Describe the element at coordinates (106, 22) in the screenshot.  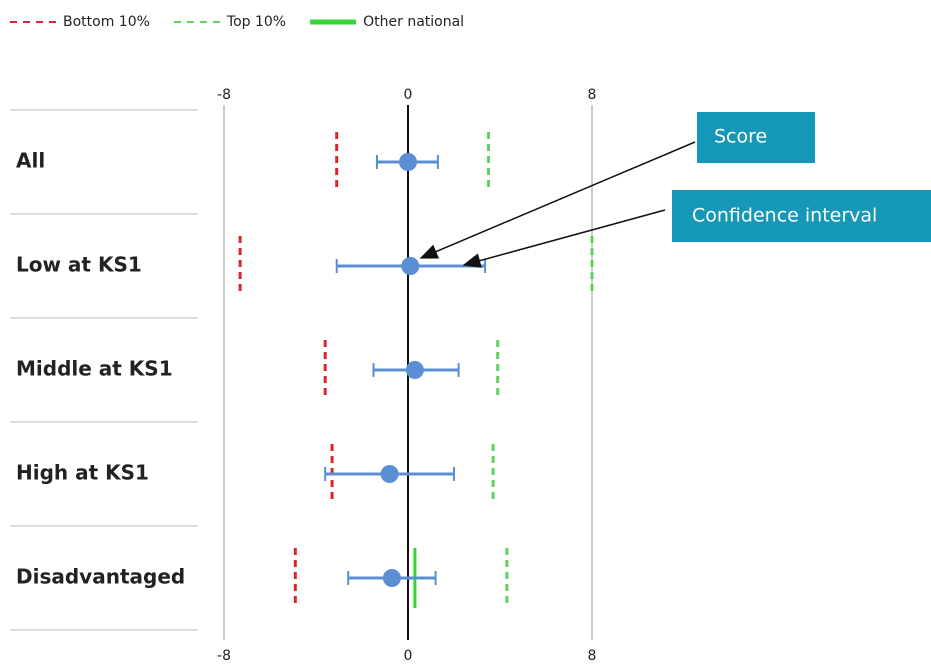
I see `legend-label: Bottom 10%` at that location.